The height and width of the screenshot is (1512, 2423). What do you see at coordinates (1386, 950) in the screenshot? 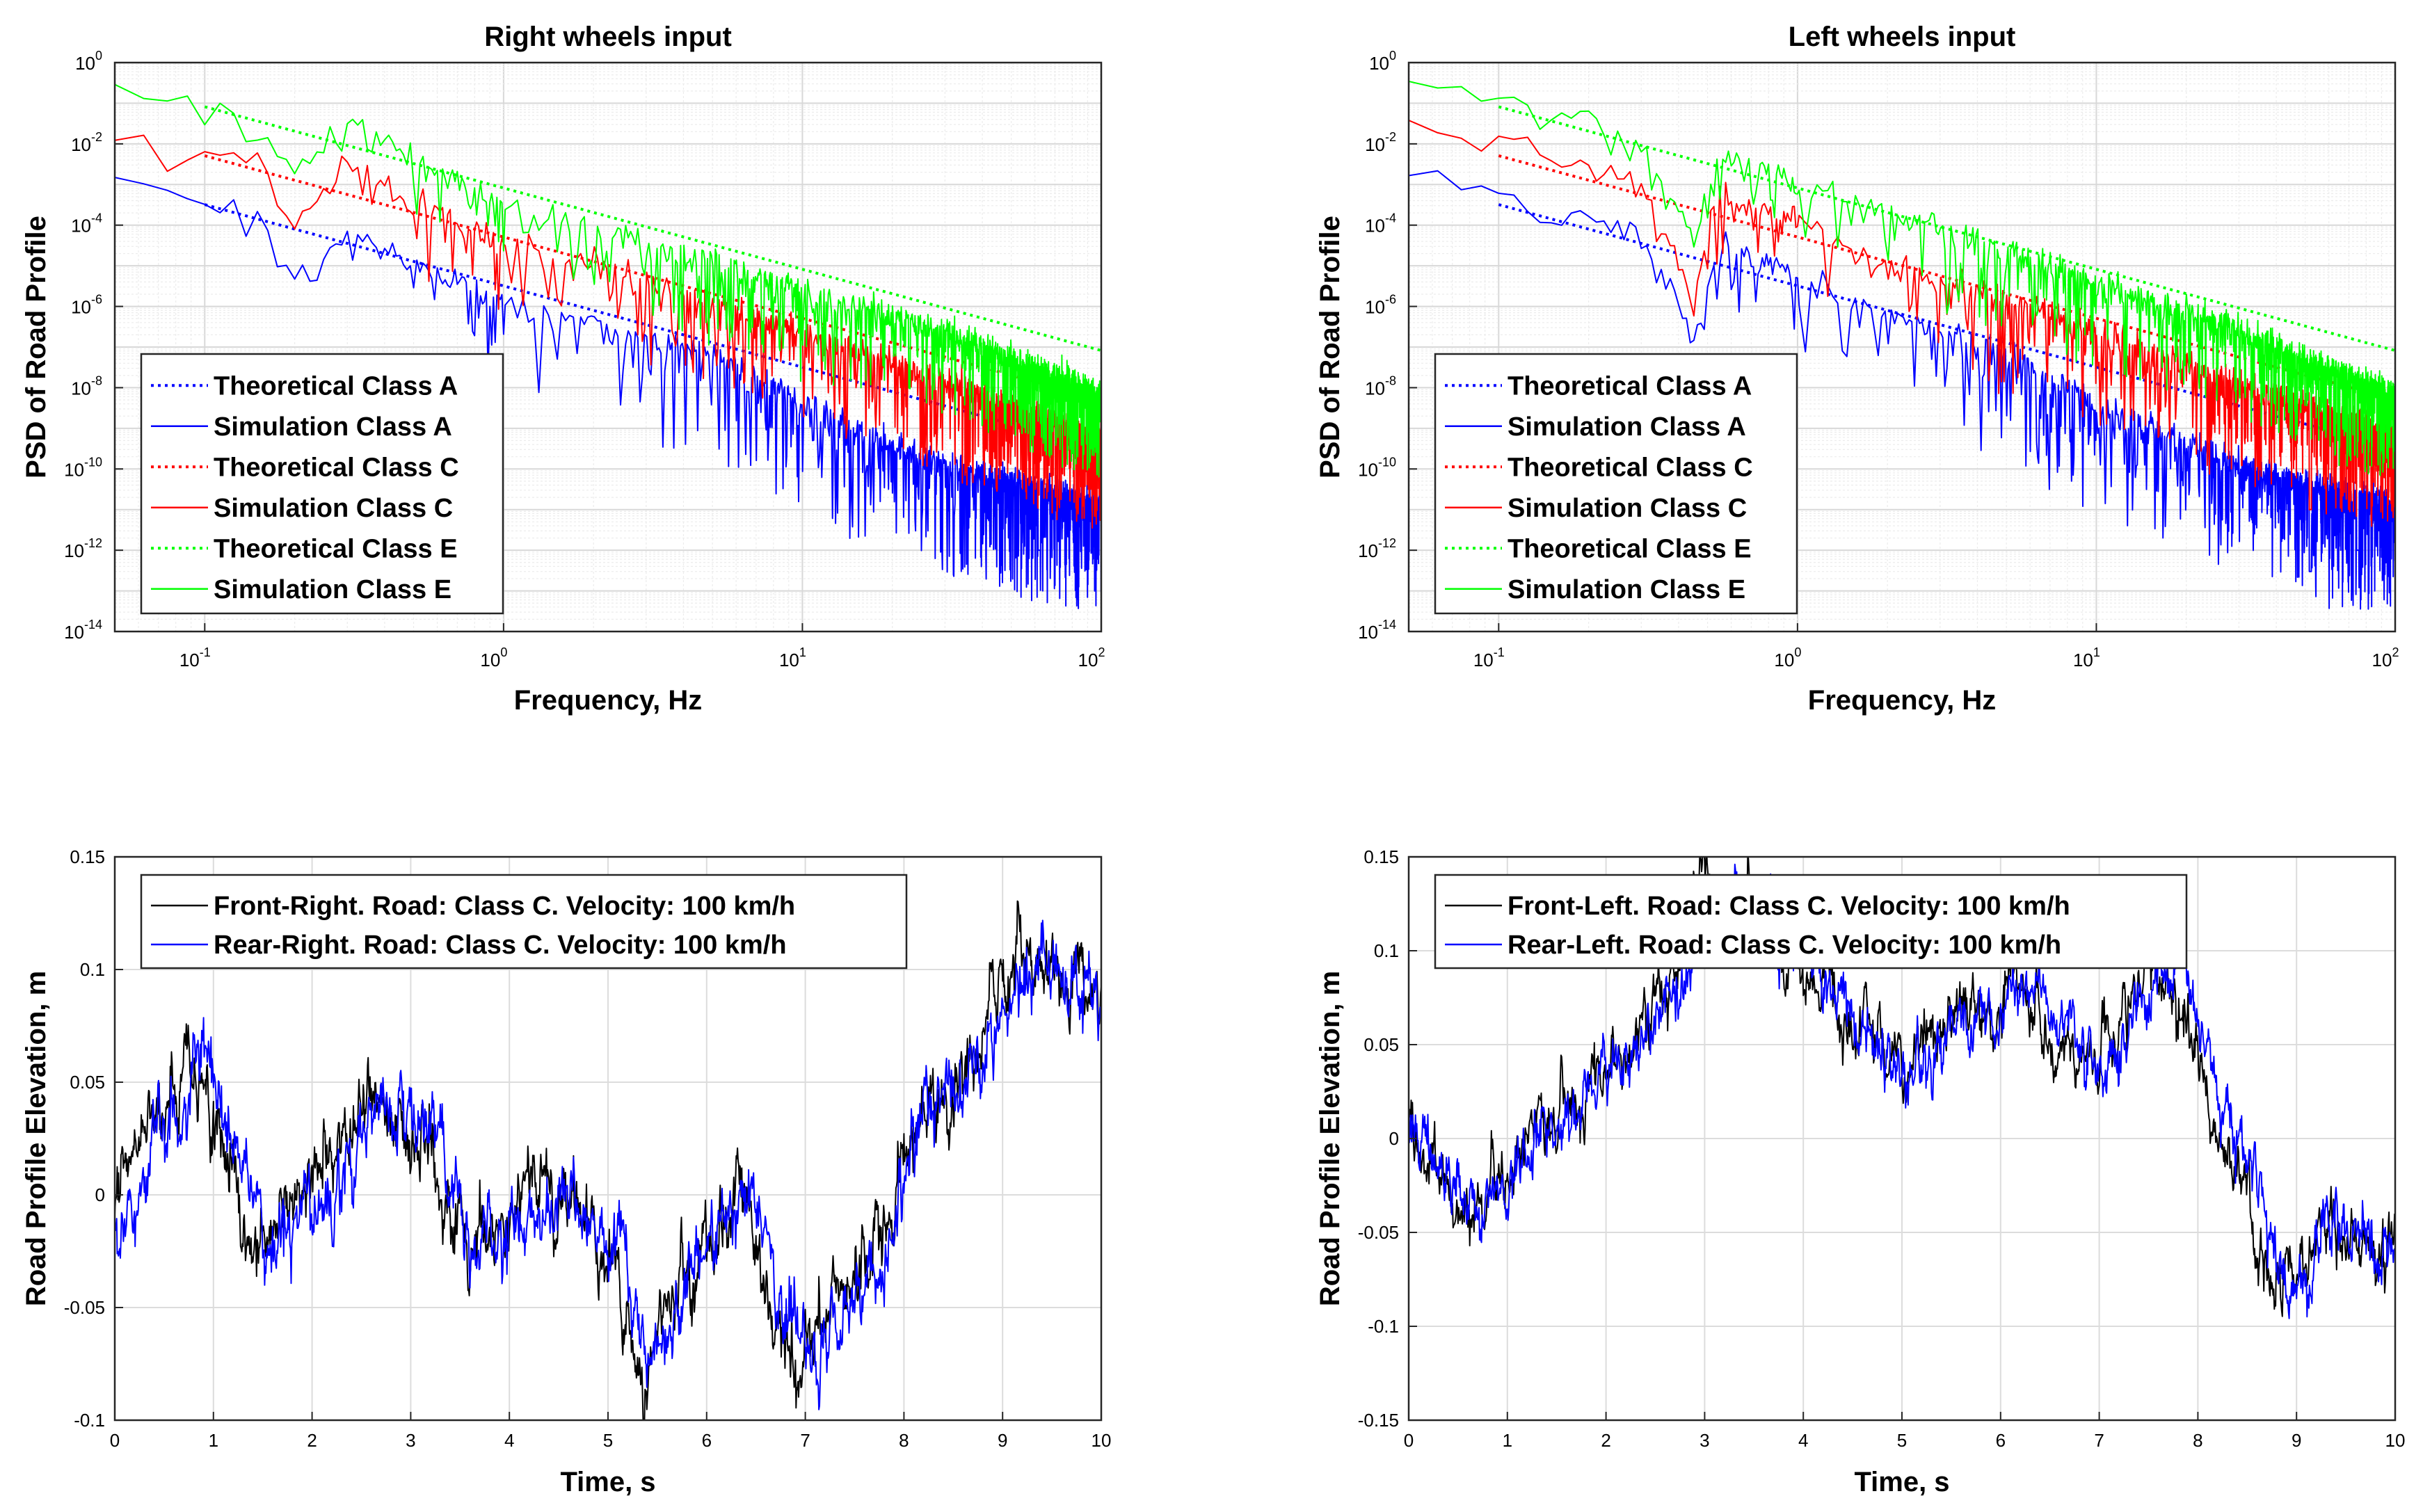
I see `y-tick-label: 0.1` at bounding box center [1386, 950].